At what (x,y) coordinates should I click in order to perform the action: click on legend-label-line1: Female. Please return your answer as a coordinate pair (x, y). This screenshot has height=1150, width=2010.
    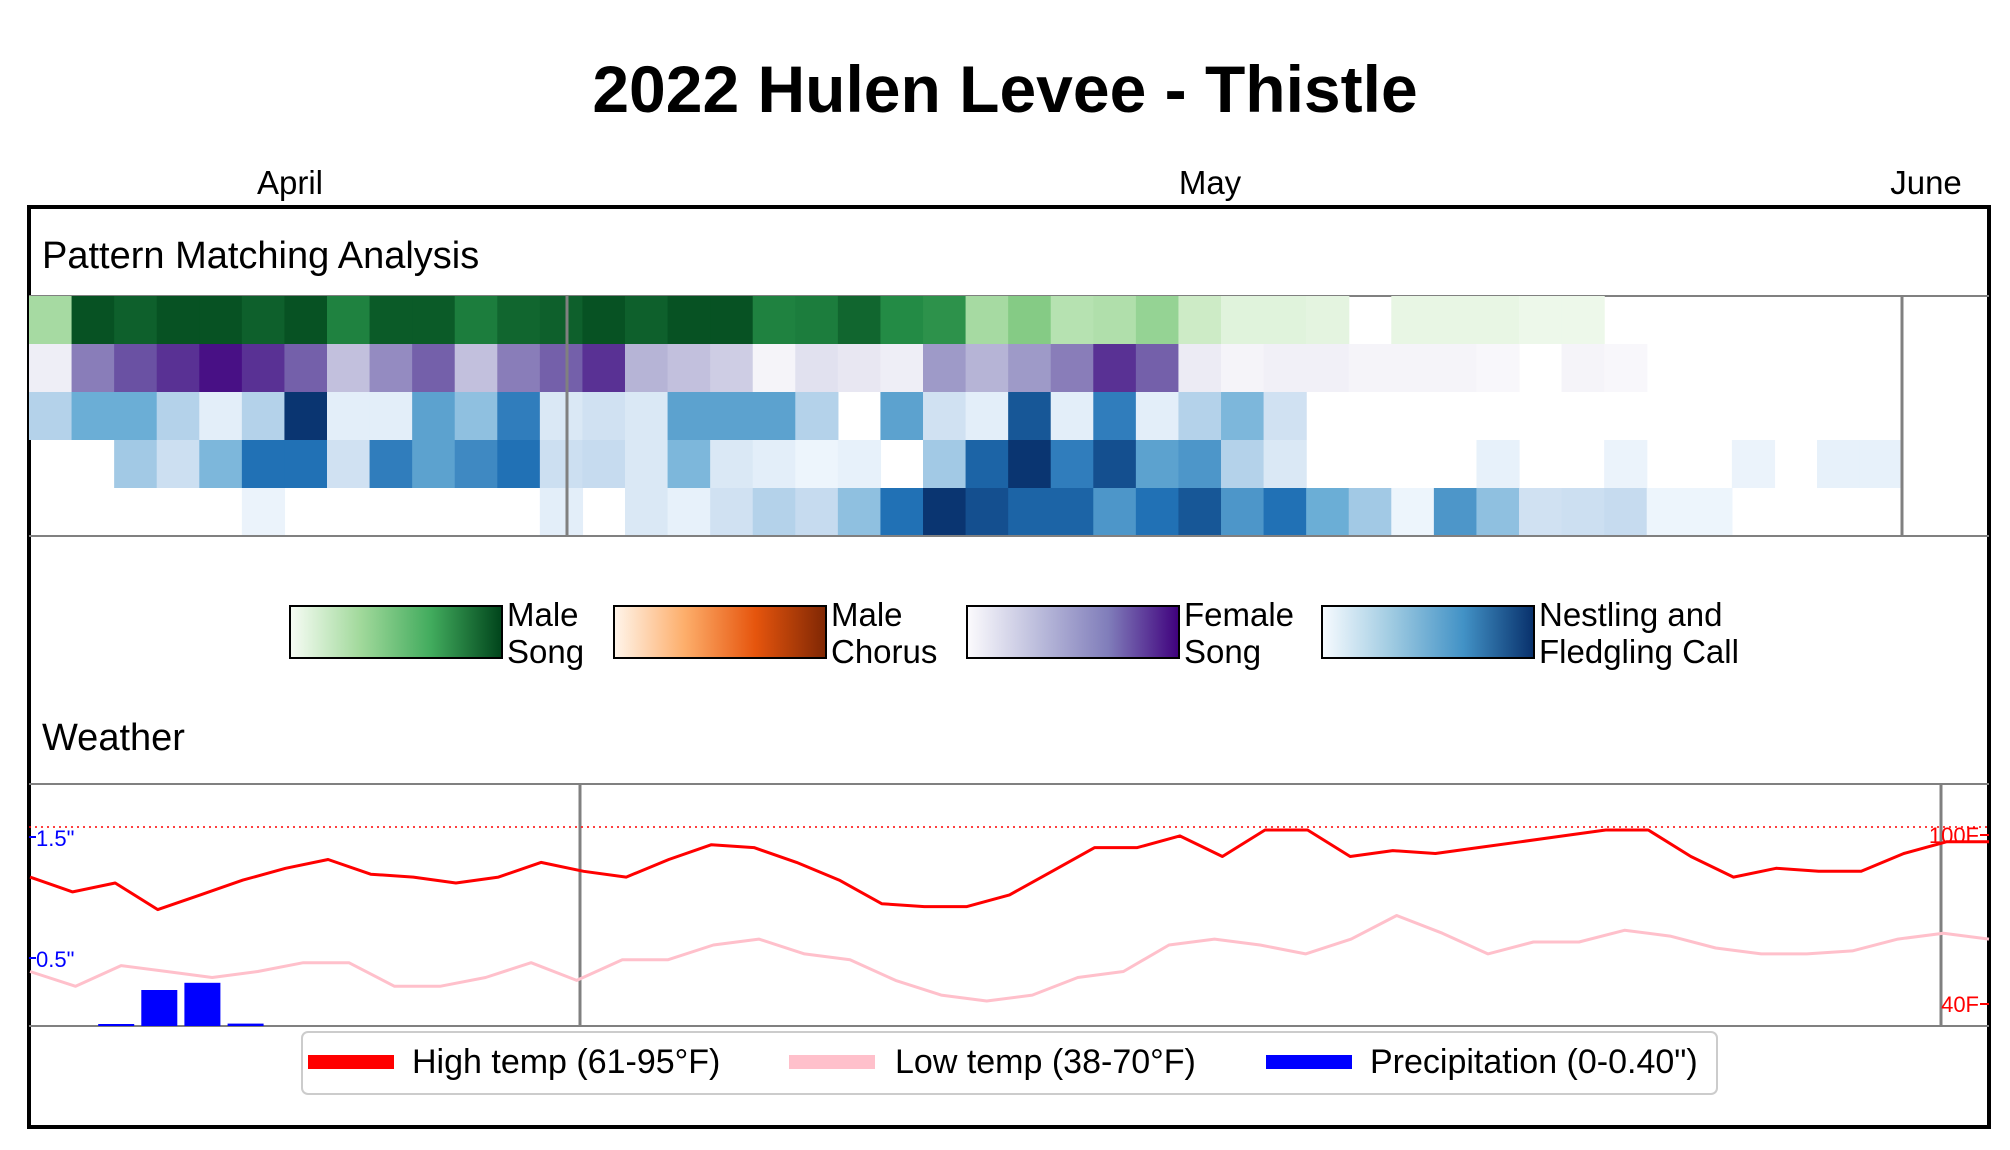
    Looking at the image, I should click on (1239, 614).